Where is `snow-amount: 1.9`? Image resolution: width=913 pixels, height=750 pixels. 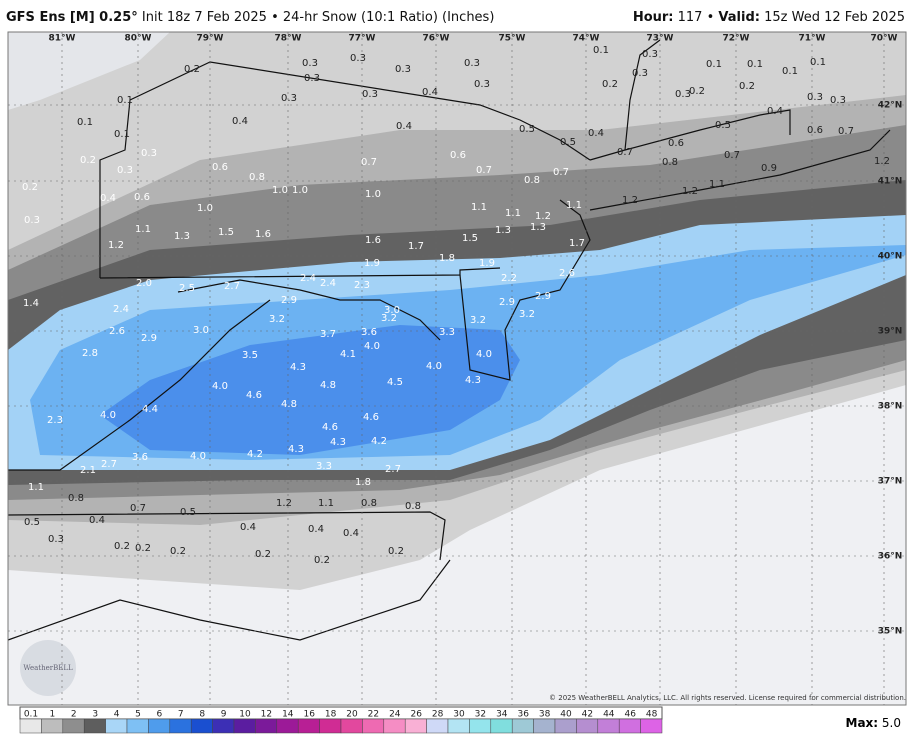
snow-amount: 1.9 is located at coordinates (372, 263).